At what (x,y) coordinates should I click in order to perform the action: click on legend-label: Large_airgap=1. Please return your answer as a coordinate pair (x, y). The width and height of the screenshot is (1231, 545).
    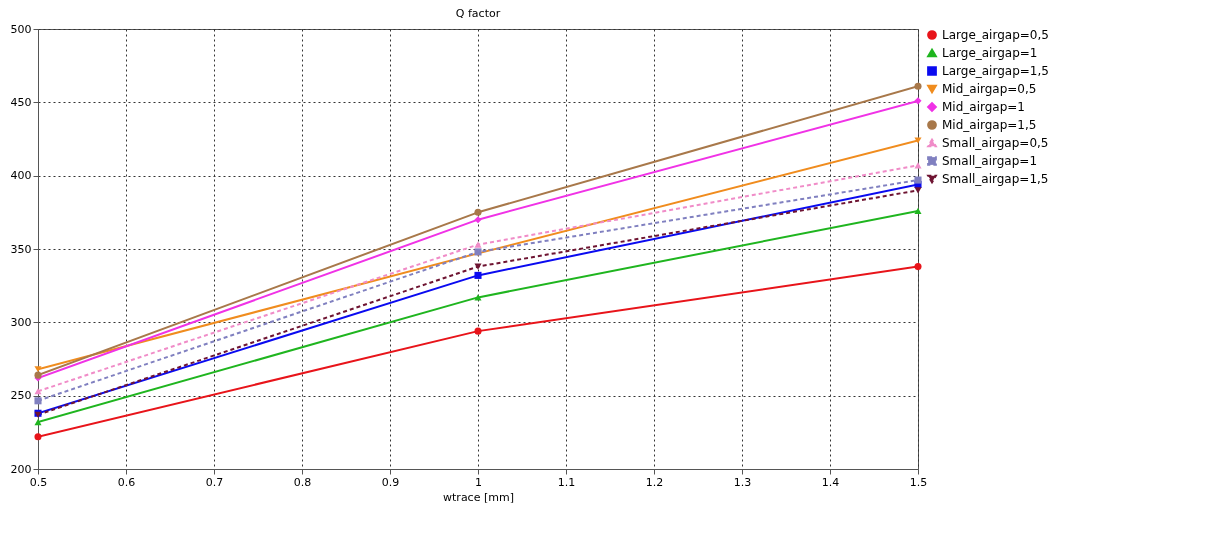
    Looking at the image, I should click on (990, 53).